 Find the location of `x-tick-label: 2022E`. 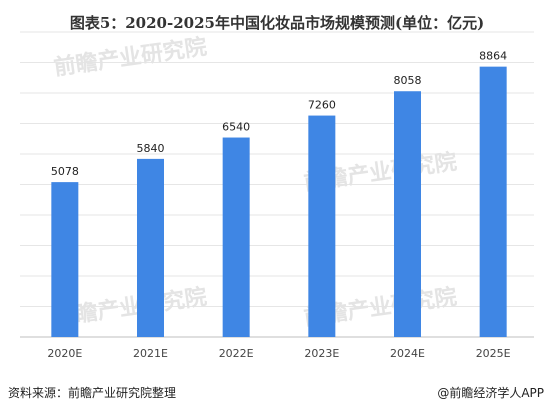

x-tick-label: 2022E is located at coordinates (236, 353).